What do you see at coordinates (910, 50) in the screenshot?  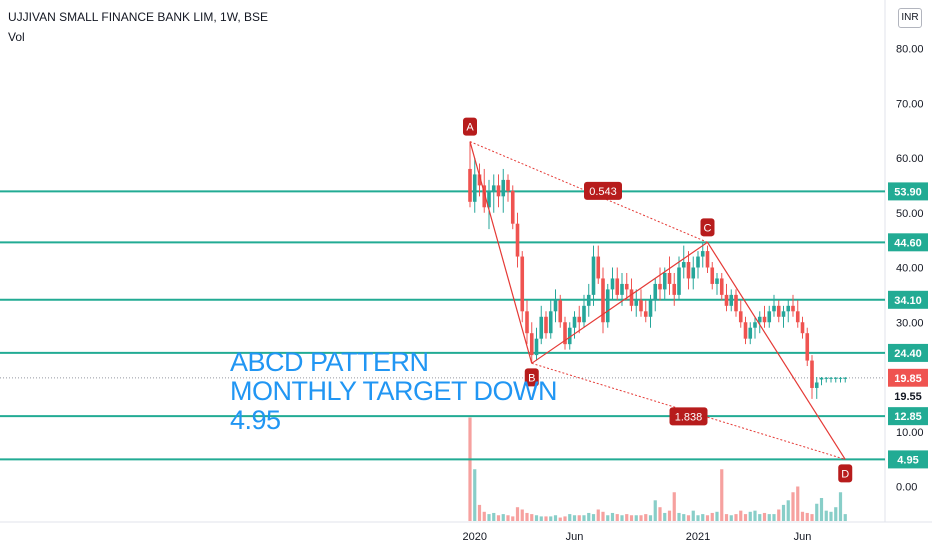 I see `y-tick-label: 80.00` at bounding box center [910, 50].